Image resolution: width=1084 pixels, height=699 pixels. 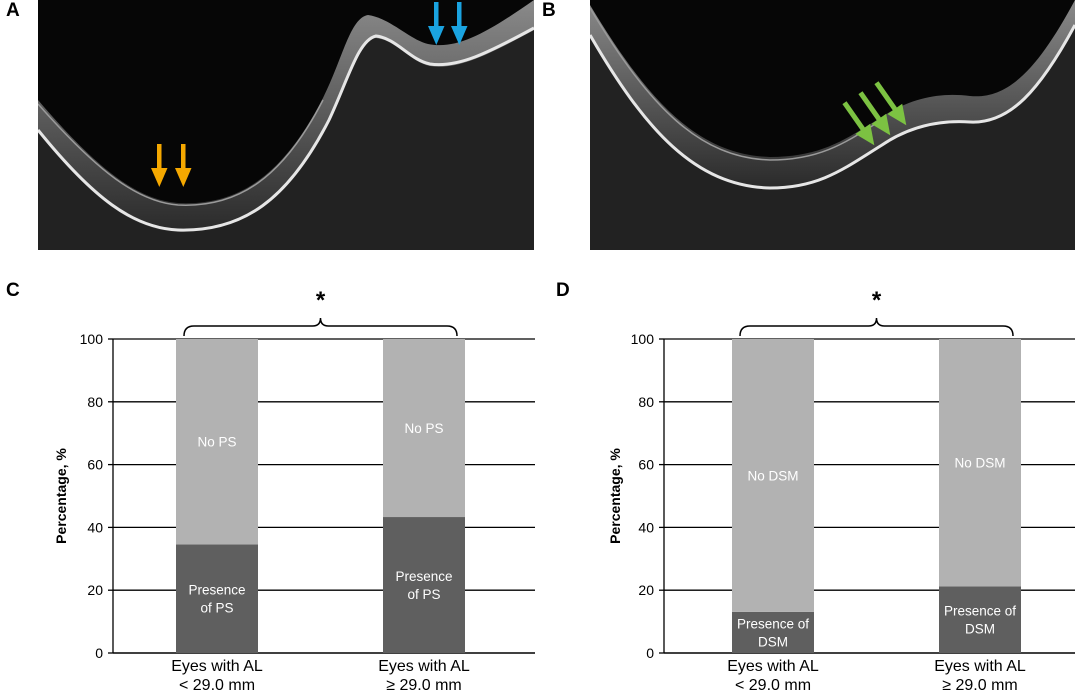 I want to click on oct-b-green-arrows, so click(x=874, y=113).